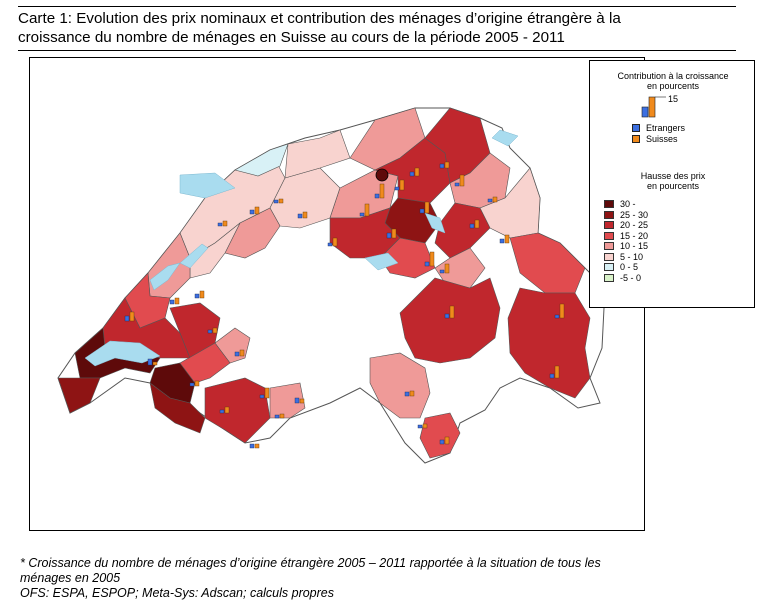  What do you see at coordinates (382, 175) in the screenshot?
I see `city-marker` at bounding box center [382, 175].